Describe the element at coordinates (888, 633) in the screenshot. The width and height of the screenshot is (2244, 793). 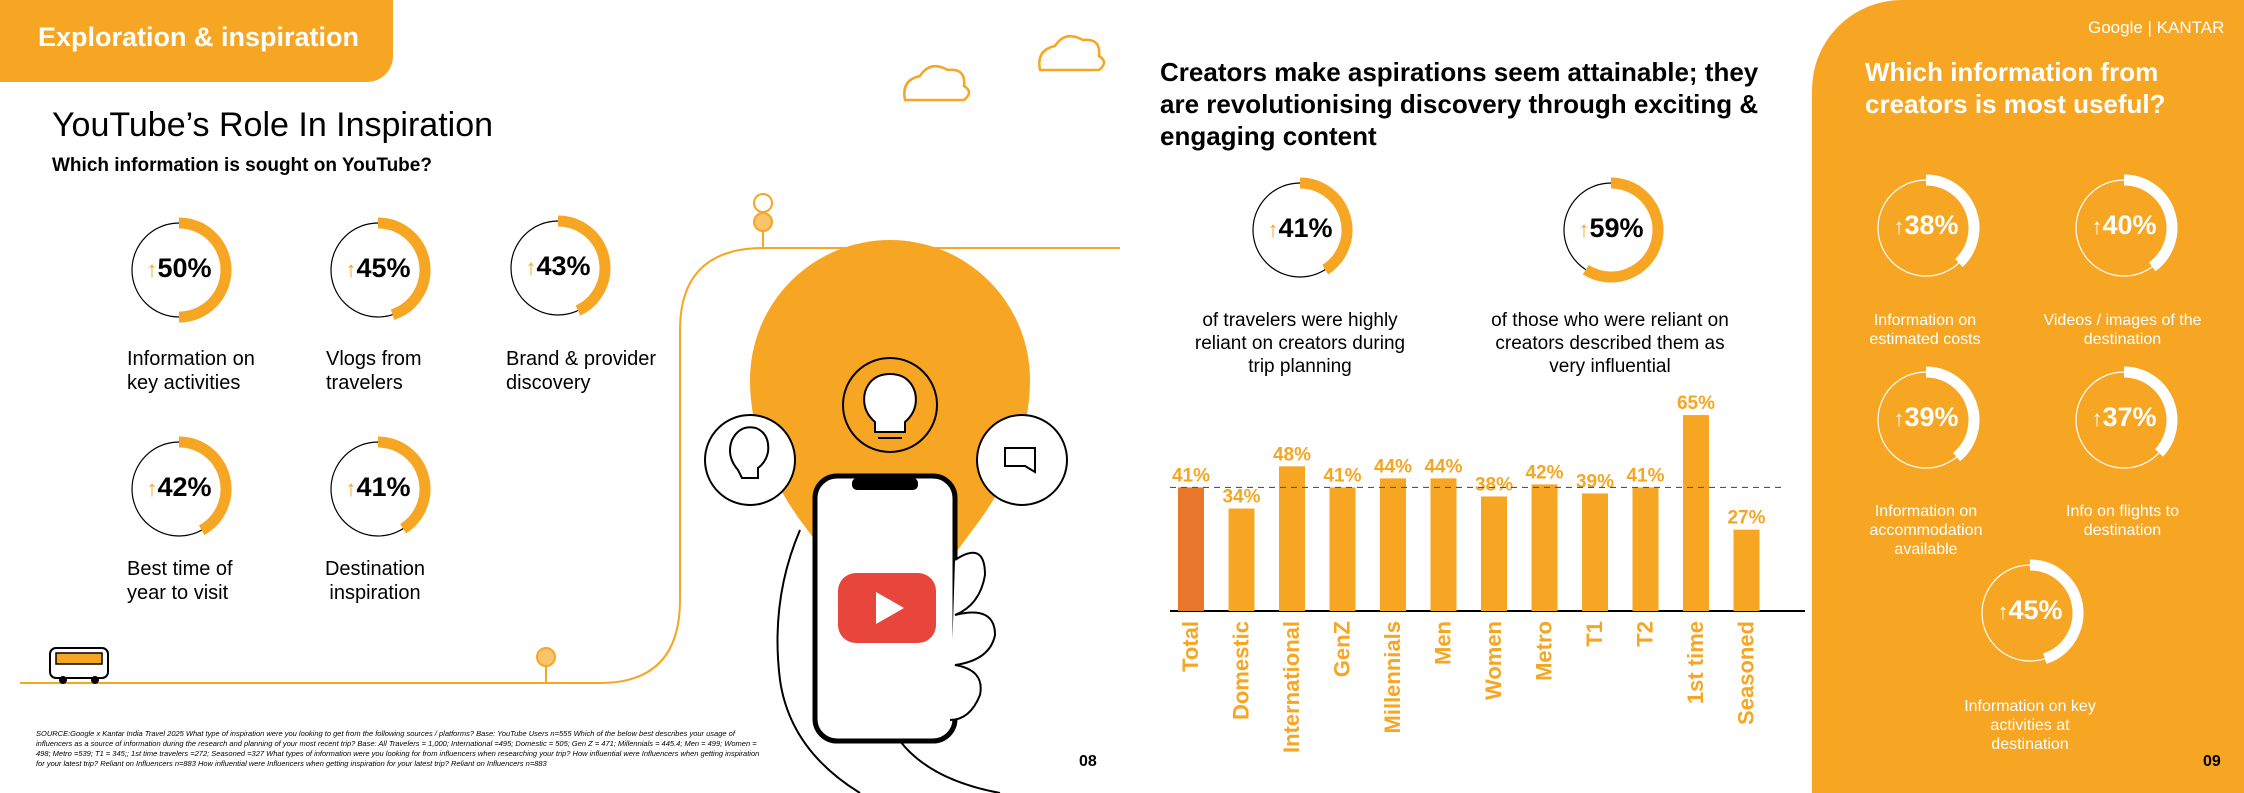
I see `phone-illustration` at that location.